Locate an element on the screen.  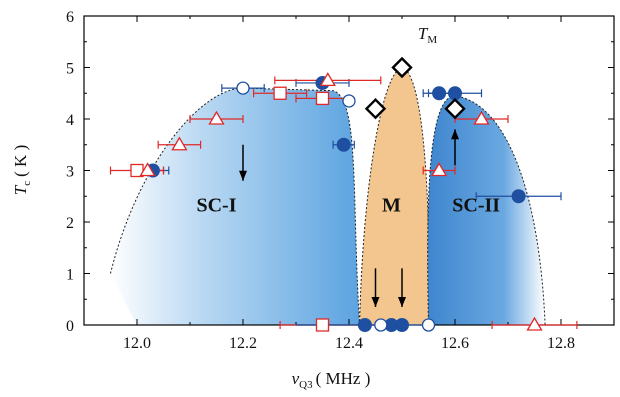
tm-subscript: M is located at coordinates (432, 40).